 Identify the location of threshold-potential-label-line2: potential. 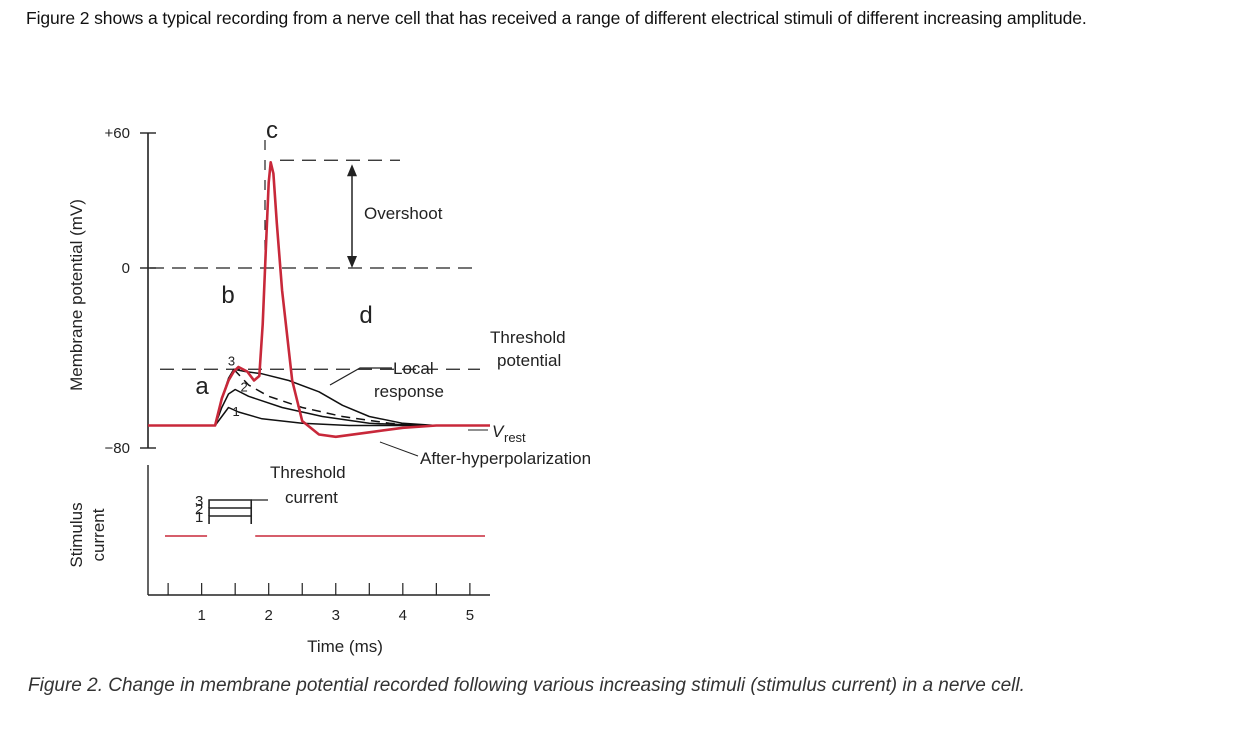
(529, 360).